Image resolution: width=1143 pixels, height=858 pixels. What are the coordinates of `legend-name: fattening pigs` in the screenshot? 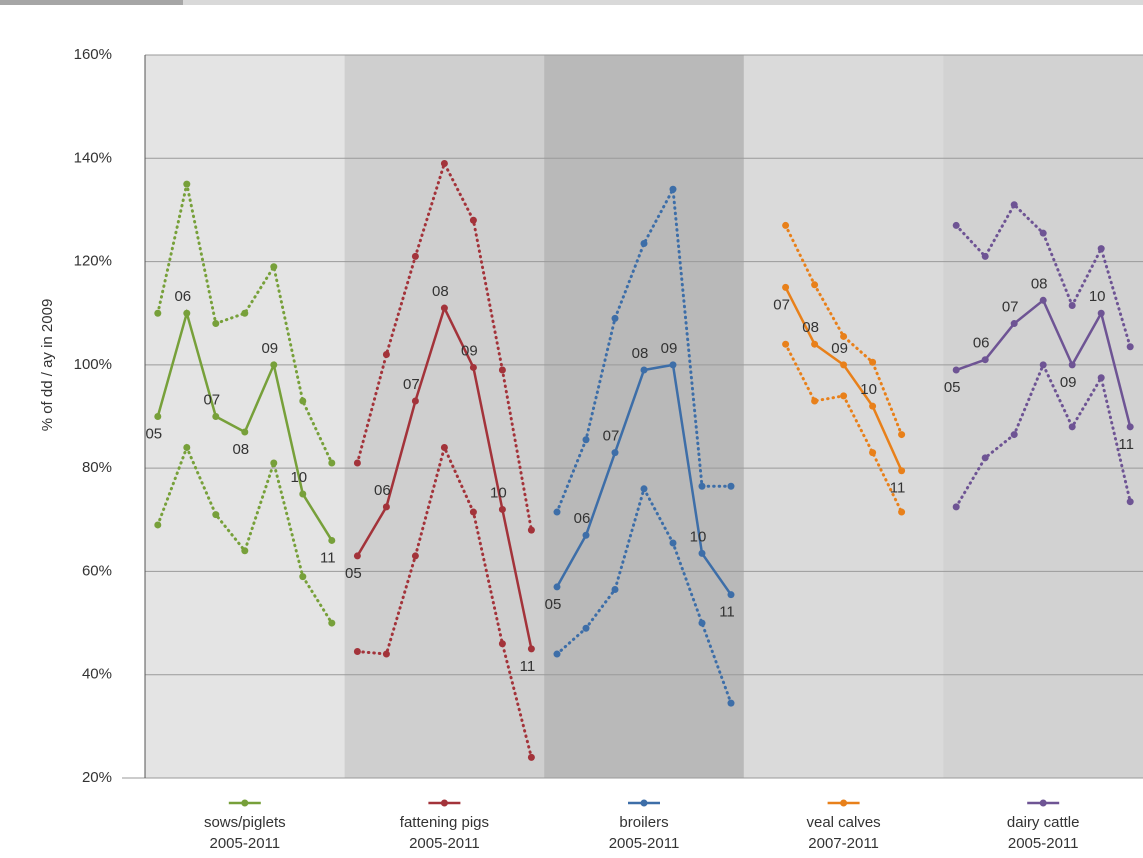 It's located at (444, 822).